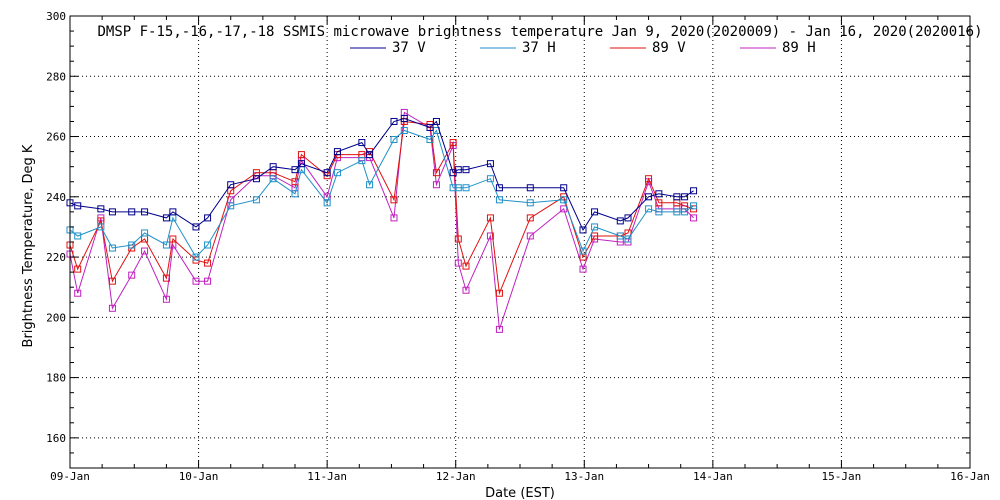 The image size is (1000, 500). Describe the element at coordinates (456, 476) in the screenshot. I see `x-tick-label: 12-Jan` at that location.